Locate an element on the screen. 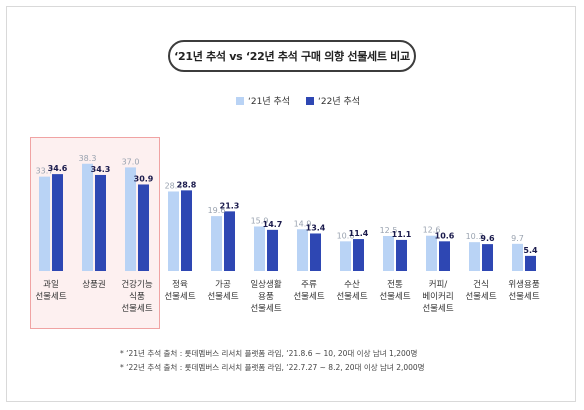 The width and height of the screenshot is (584, 410). value-label-2022-0: 34.6 is located at coordinates (58, 168).